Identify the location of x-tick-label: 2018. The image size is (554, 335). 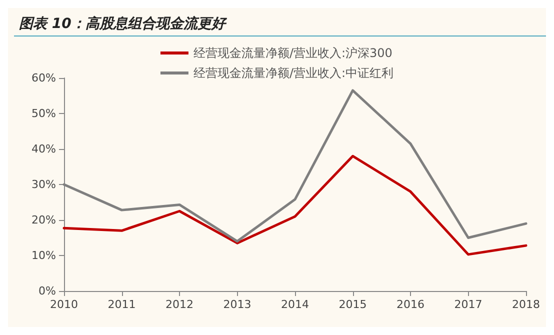
(526, 304).